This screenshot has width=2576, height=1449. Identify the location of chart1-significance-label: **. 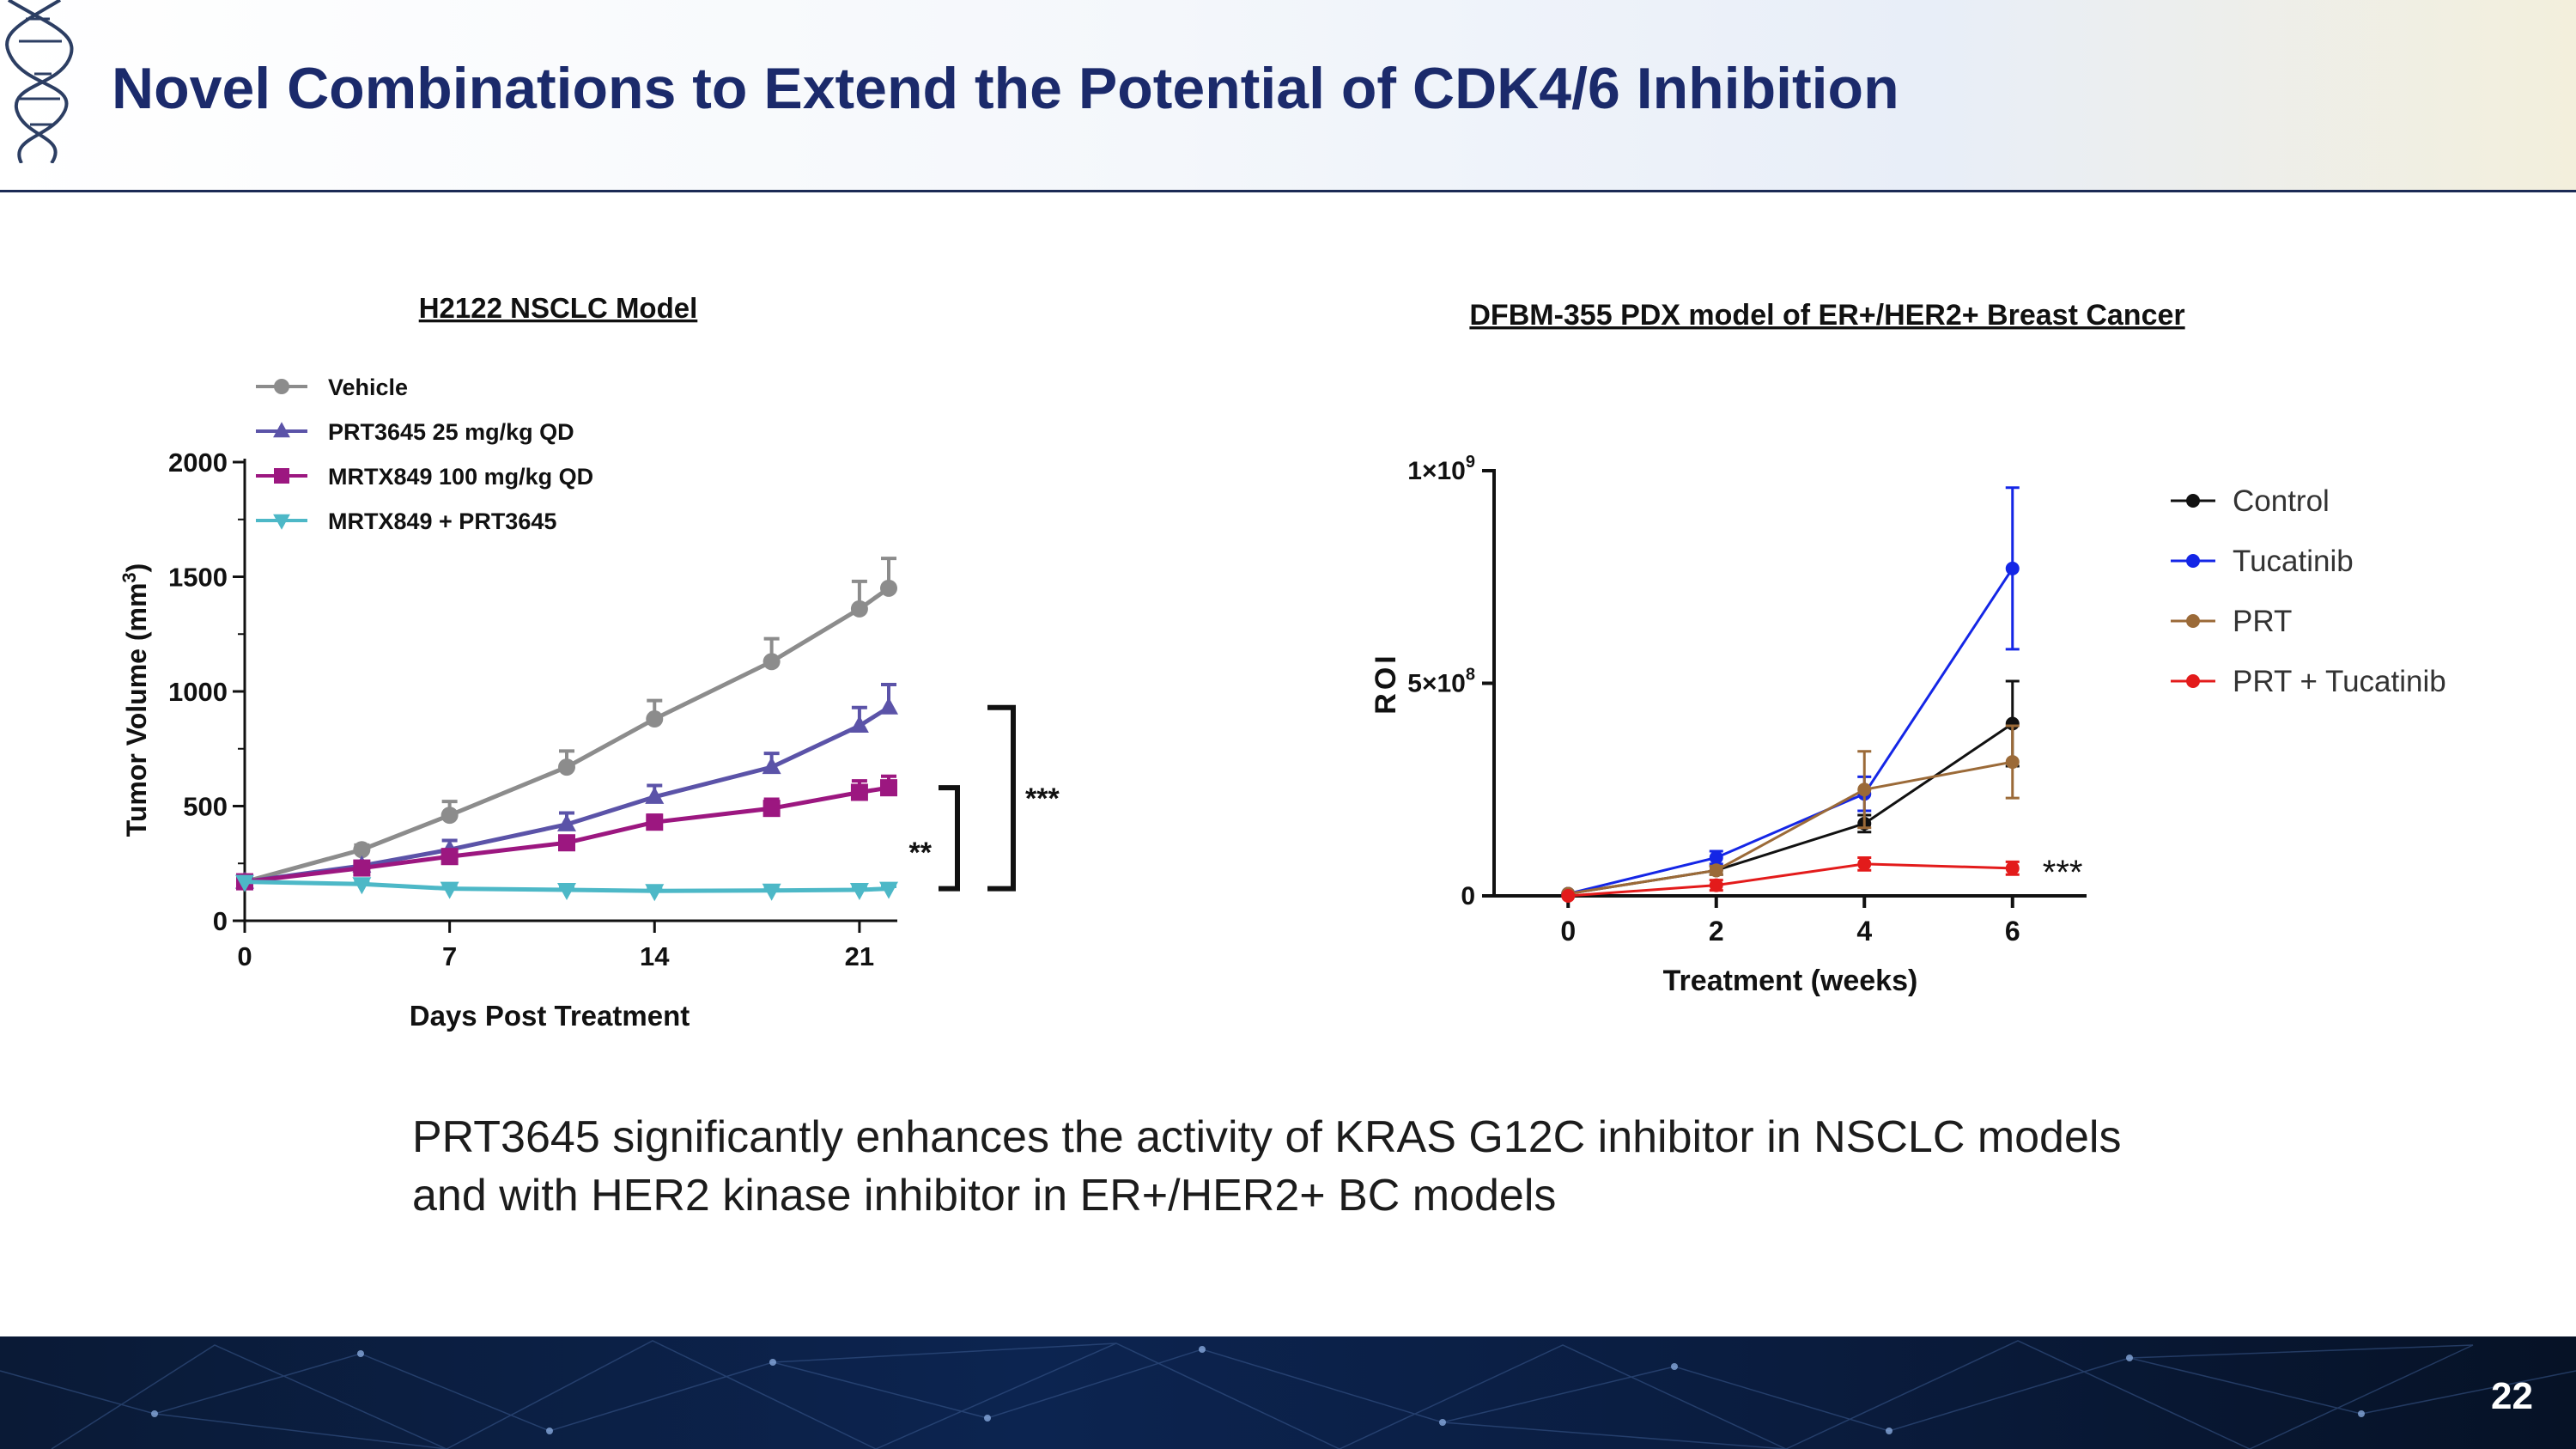
(921, 853).